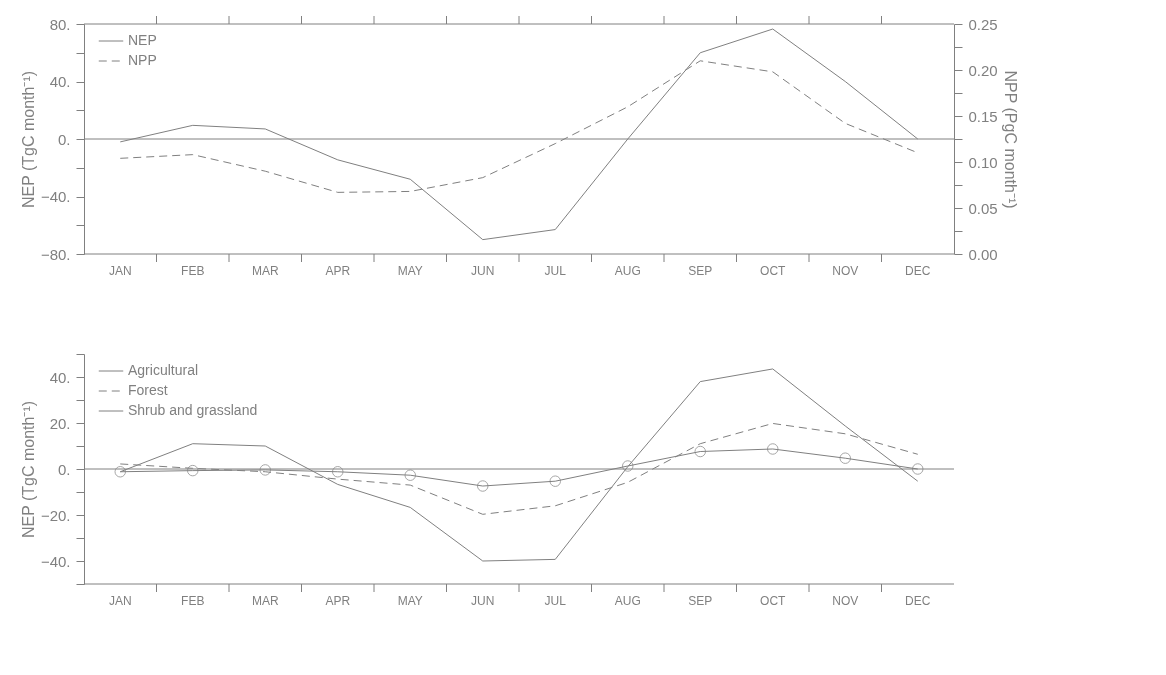 This screenshot has height=675, width=1166. What do you see at coordinates (1010, 139) in the screenshot?
I see `y2-axis-title: NPP (PgC month⁻¹)` at bounding box center [1010, 139].